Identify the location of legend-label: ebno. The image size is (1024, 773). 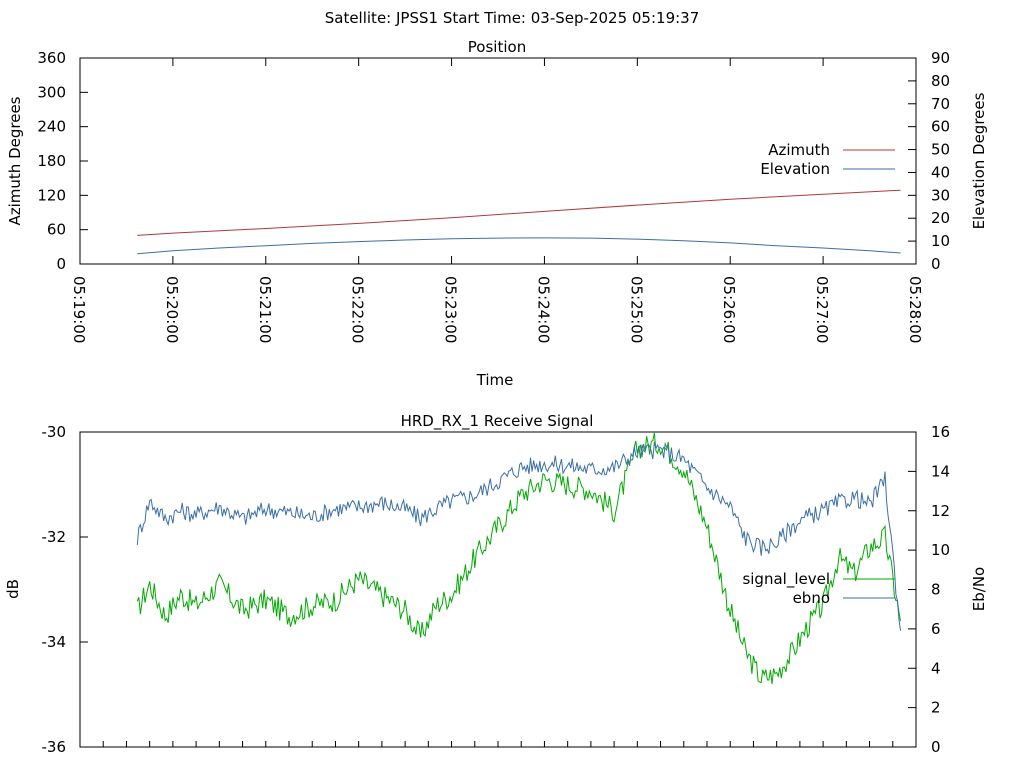
(811, 598).